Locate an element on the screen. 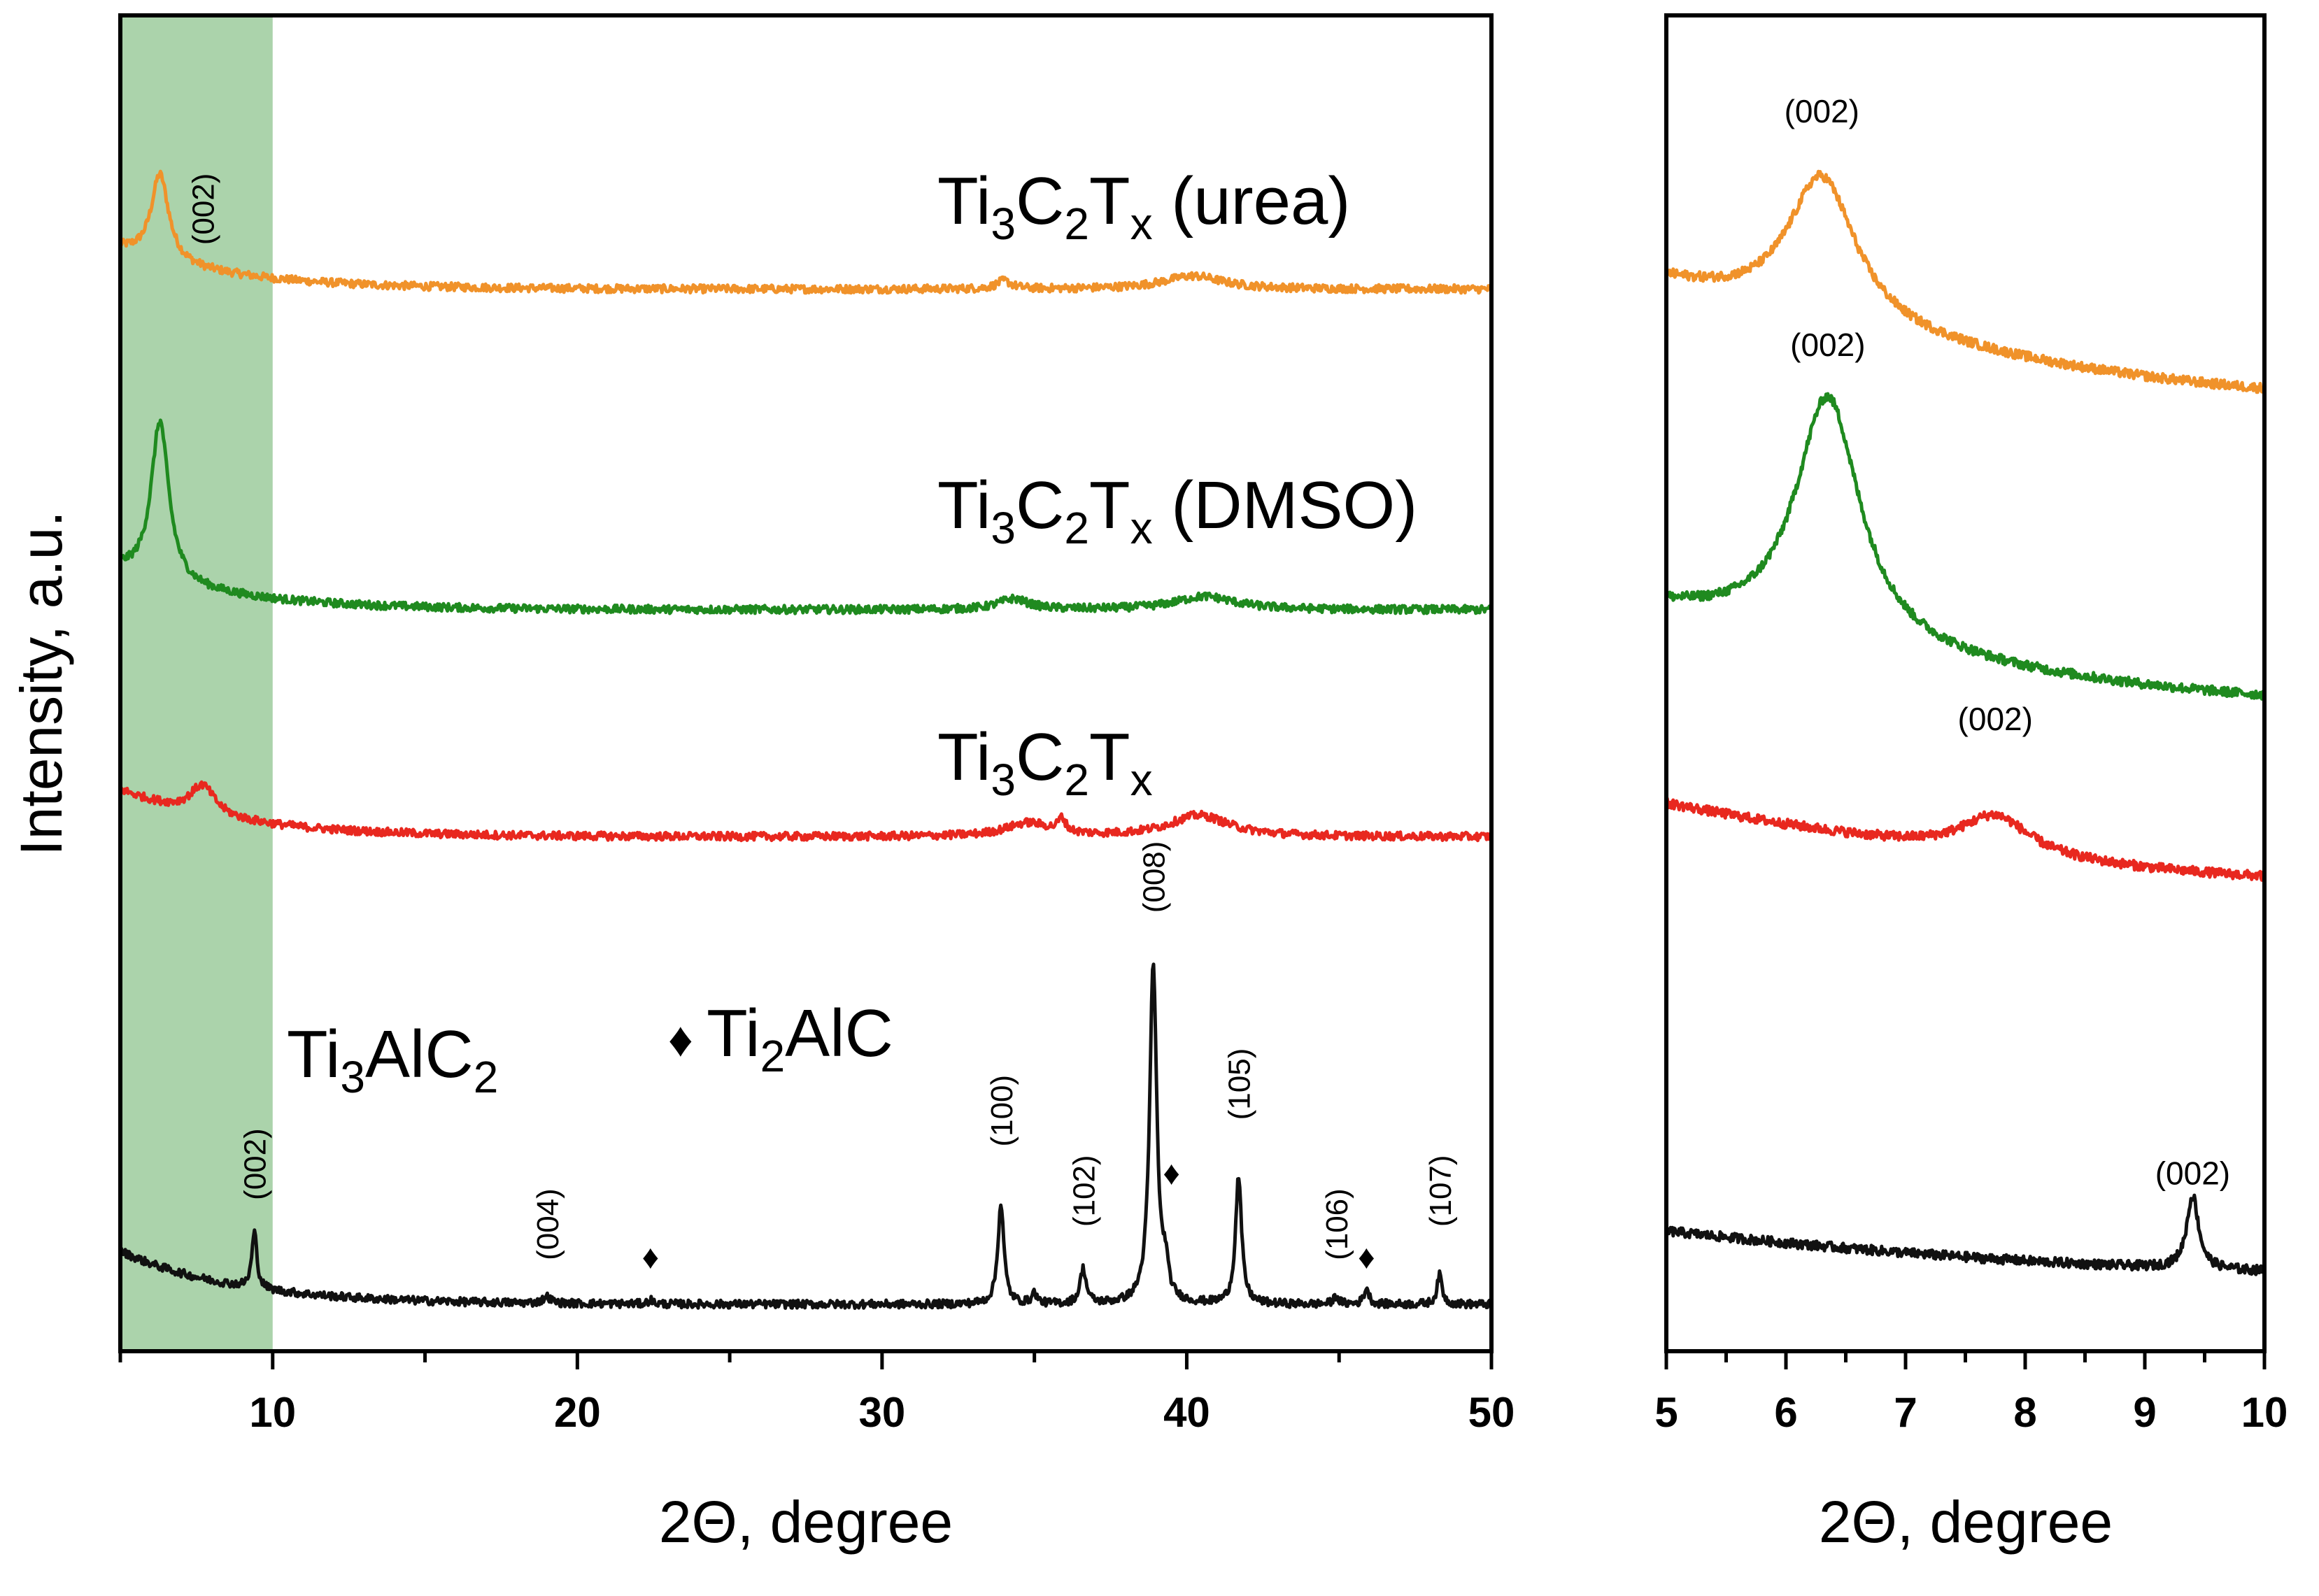  left-peak-label-3-3: (102) is located at coordinates (1084, 1191).